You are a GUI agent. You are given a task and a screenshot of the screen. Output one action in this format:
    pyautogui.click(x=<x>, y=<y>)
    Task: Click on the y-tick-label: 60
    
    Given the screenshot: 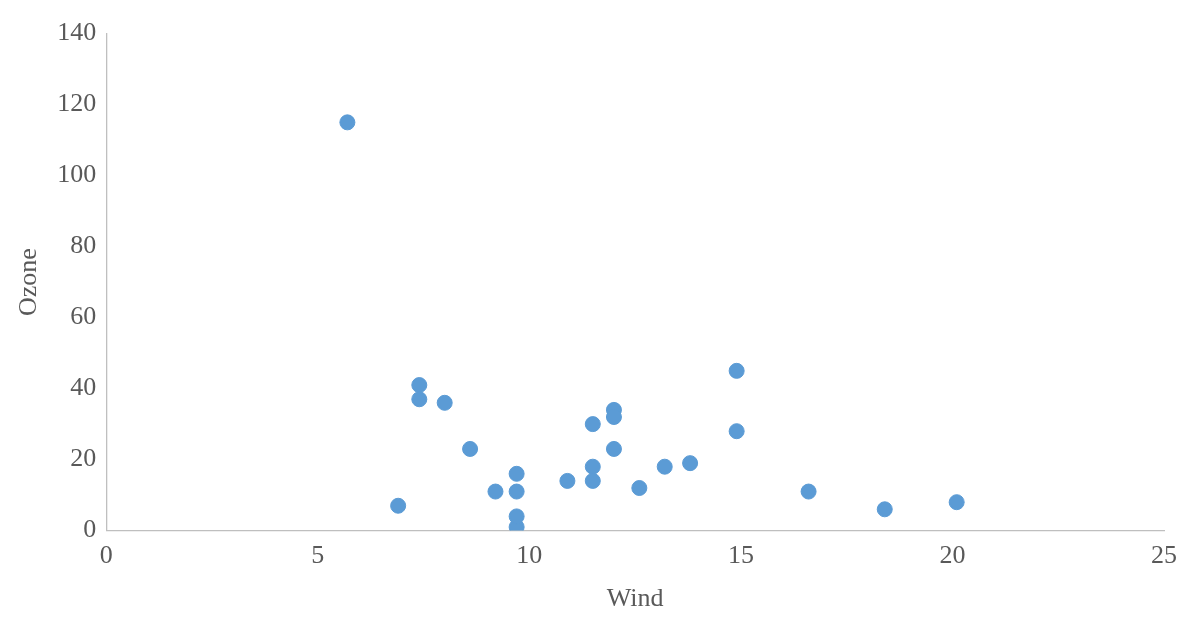 What is the action you would take?
    pyautogui.click(x=83, y=316)
    